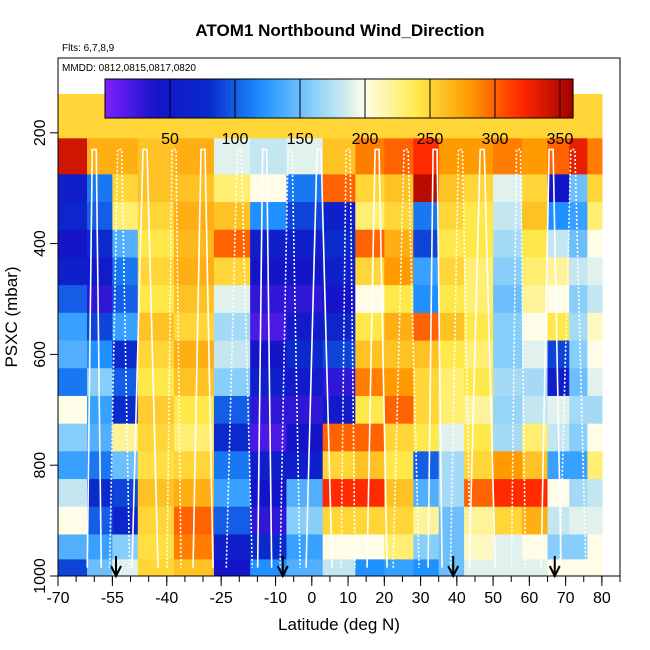  I want to click on colorbar-frame, so click(339, 98).